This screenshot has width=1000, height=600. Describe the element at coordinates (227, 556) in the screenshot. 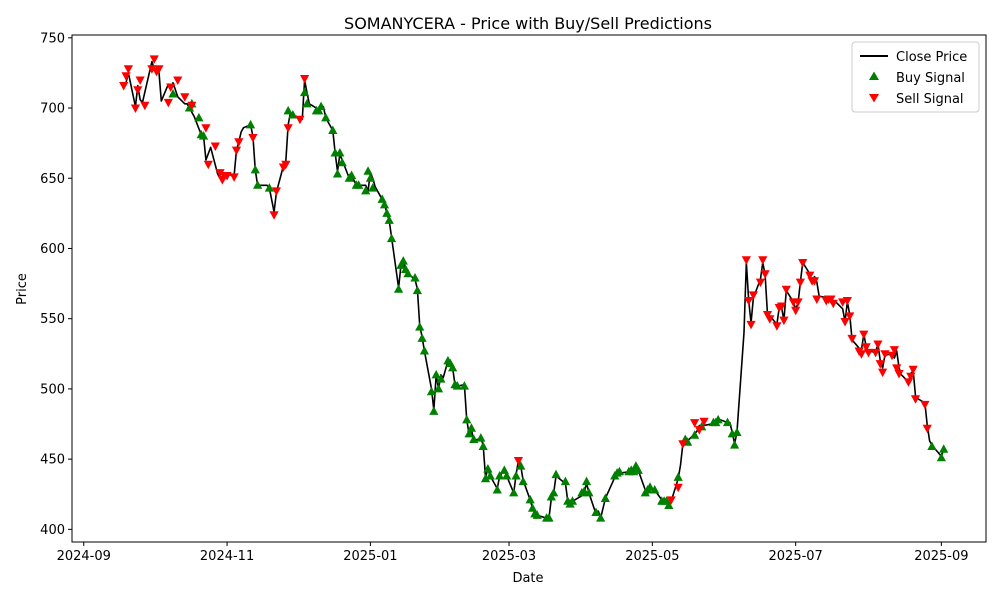

I see `x-tick-label: 2024-11` at that location.